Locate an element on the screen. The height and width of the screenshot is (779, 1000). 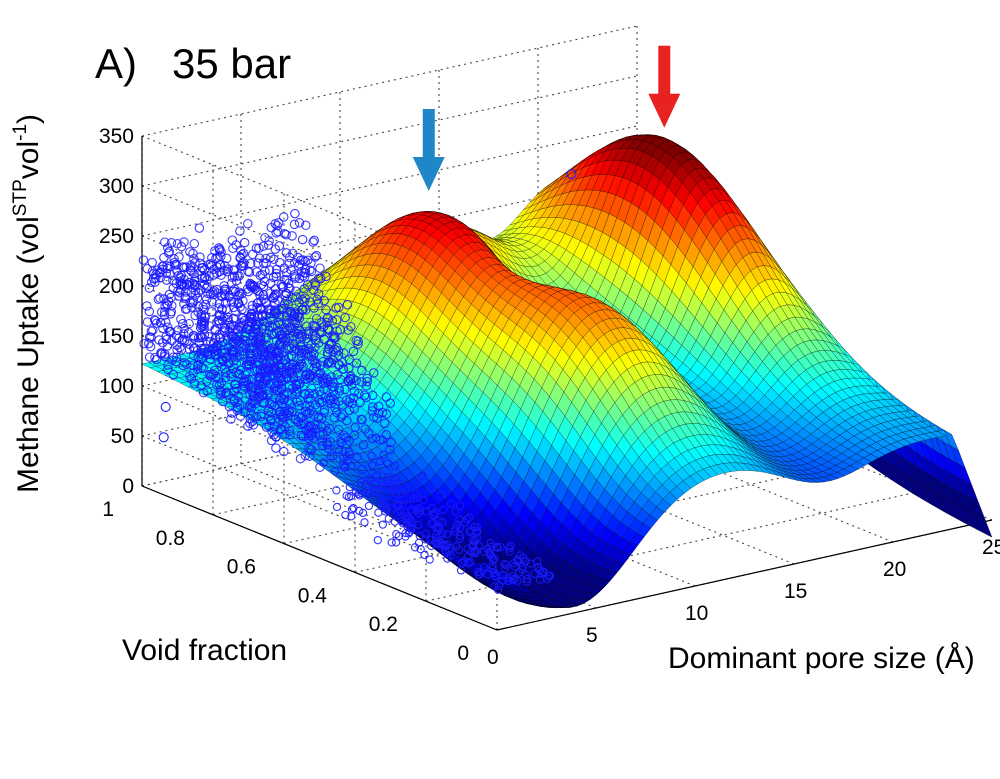
x-axis-line is located at coordinates (744, 575).